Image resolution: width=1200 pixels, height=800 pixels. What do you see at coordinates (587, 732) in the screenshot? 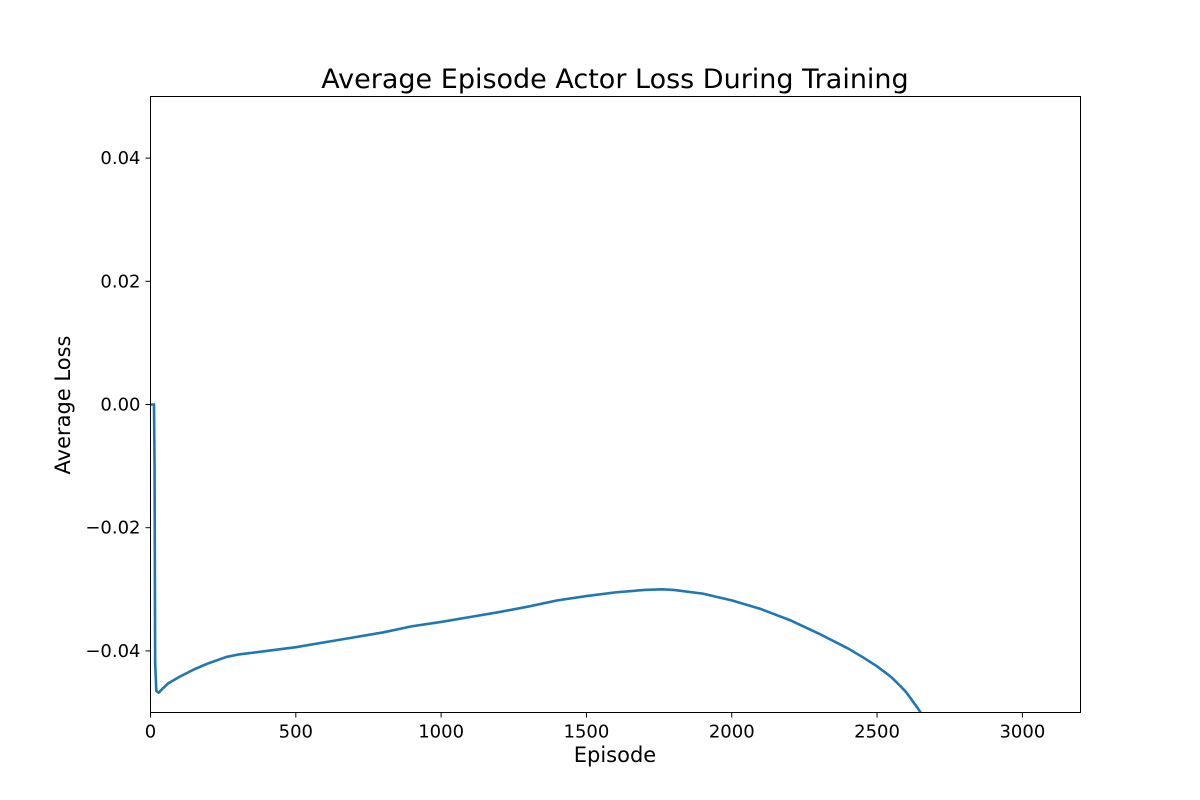
I see `x-tick-label: 1500` at bounding box center [587, 732].